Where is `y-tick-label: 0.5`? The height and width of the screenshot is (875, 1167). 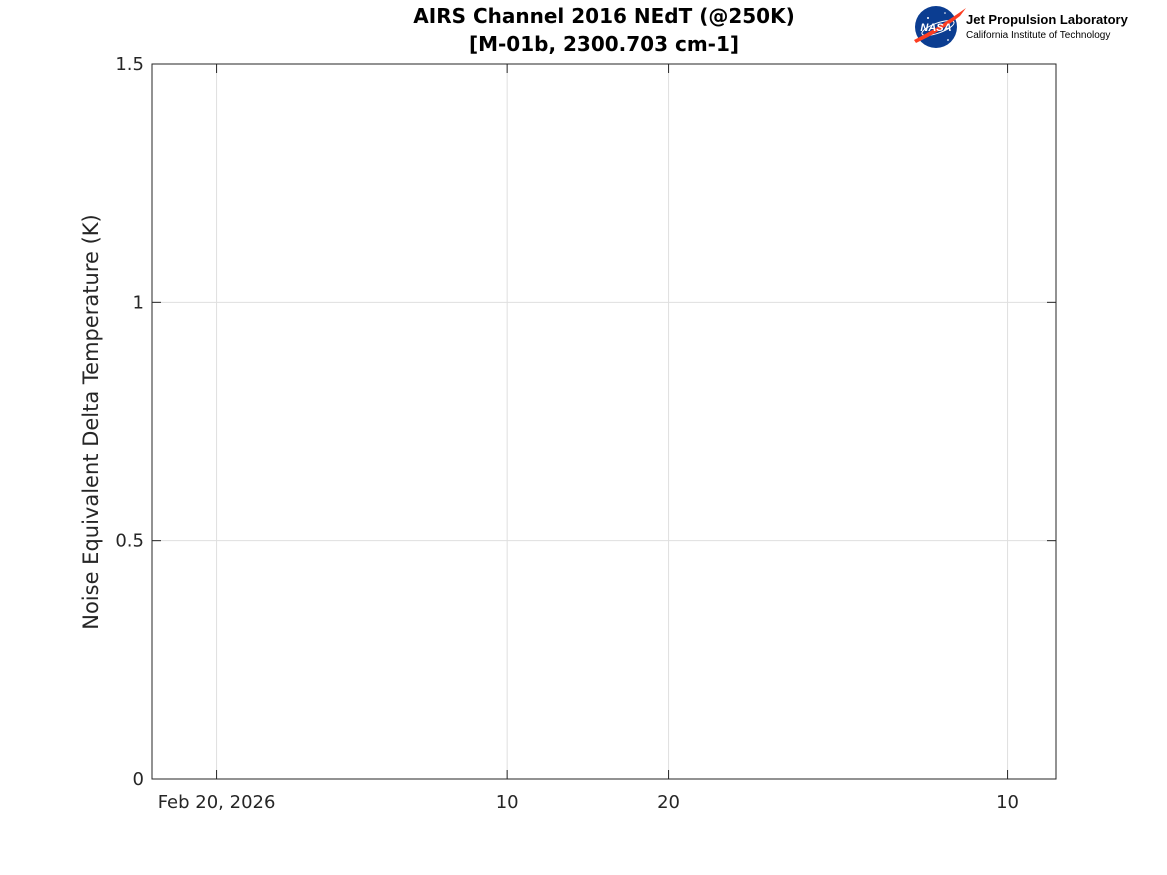
y-tick-label: 0.5 is located at coordinates (129, 541).